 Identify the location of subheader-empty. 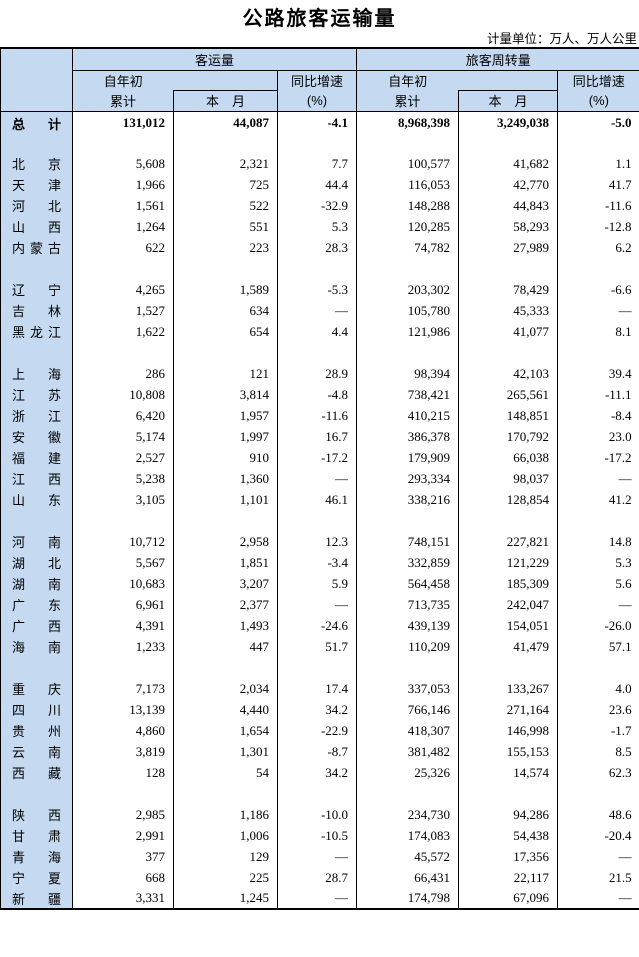
(225, 80).